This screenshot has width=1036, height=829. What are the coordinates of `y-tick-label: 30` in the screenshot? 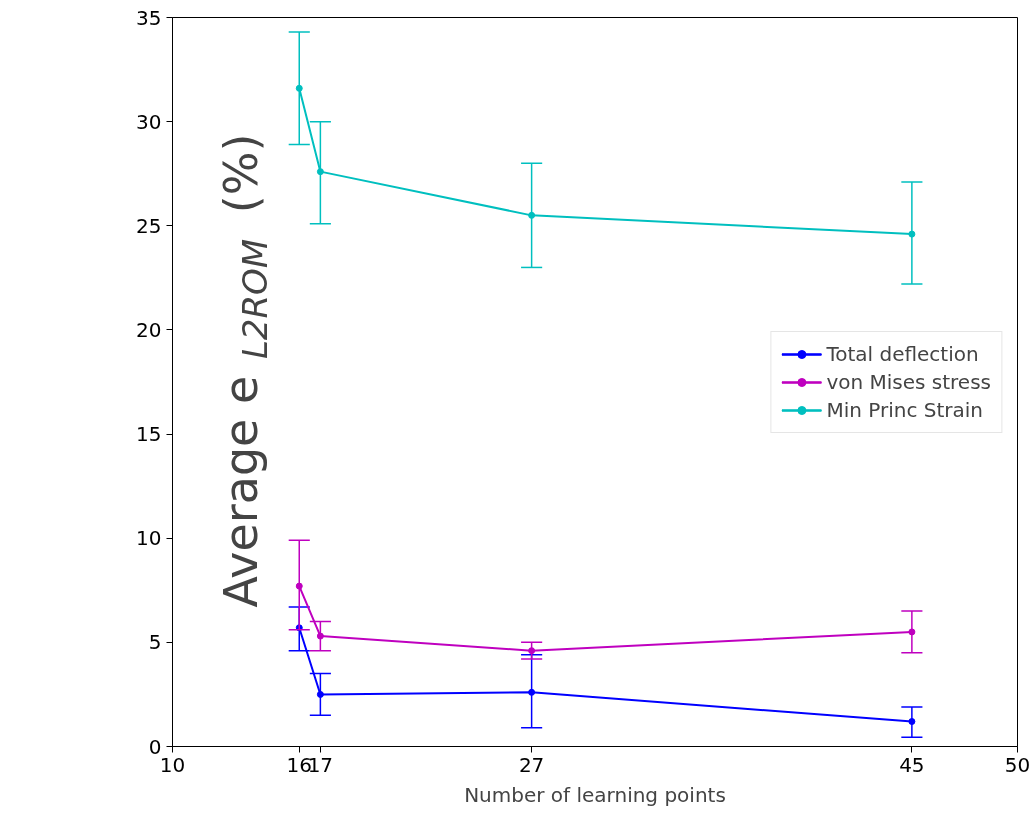 It's located at (149, 121).